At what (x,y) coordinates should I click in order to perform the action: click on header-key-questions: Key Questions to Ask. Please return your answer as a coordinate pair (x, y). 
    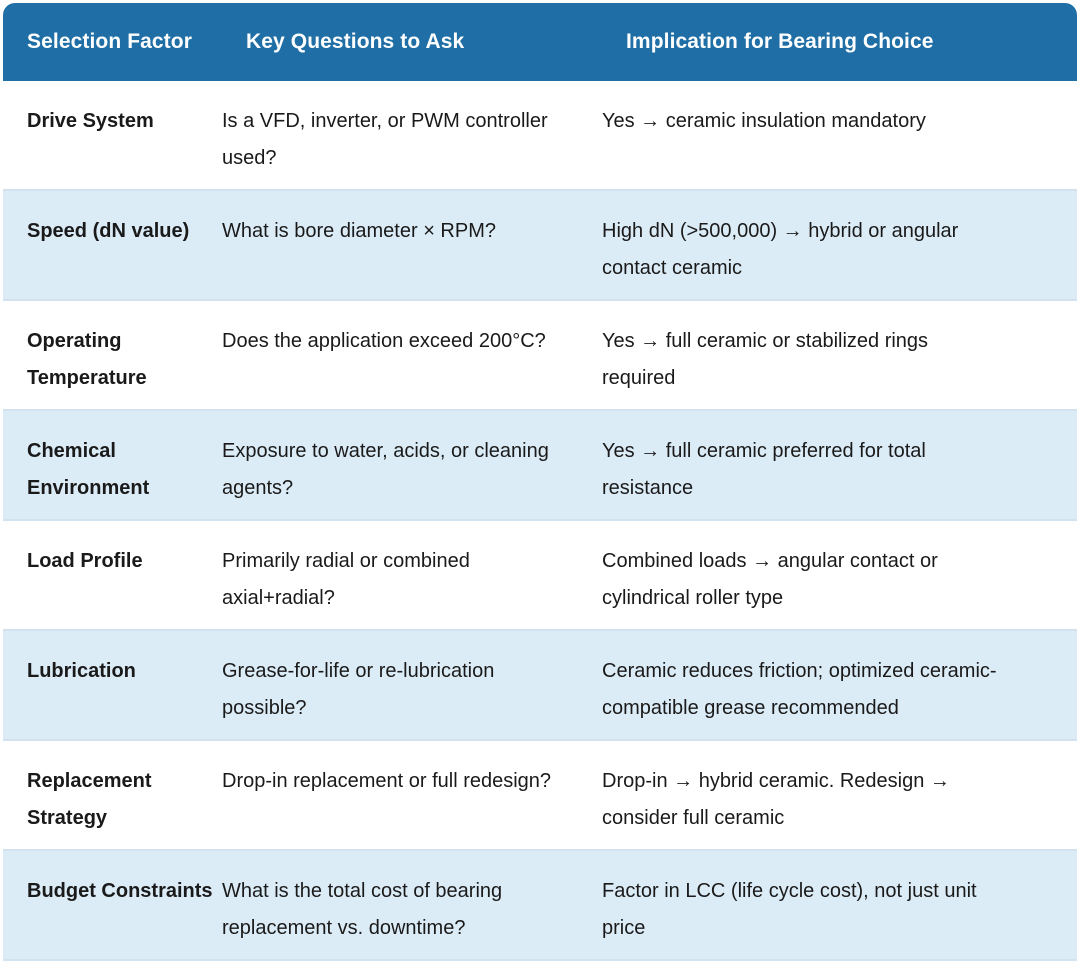
    Looking at the image, I should click on (355, 41).